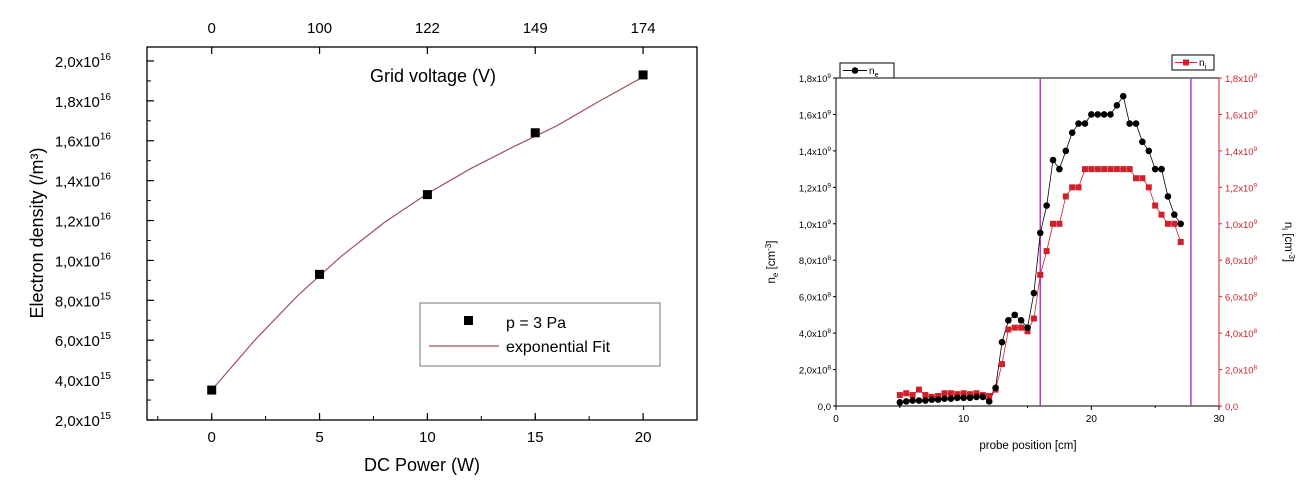 The width and height of the screenshot is (1300, 501). I want to click on right-left-y-tick-label: 1,8x10⁹, so click(815, 79).